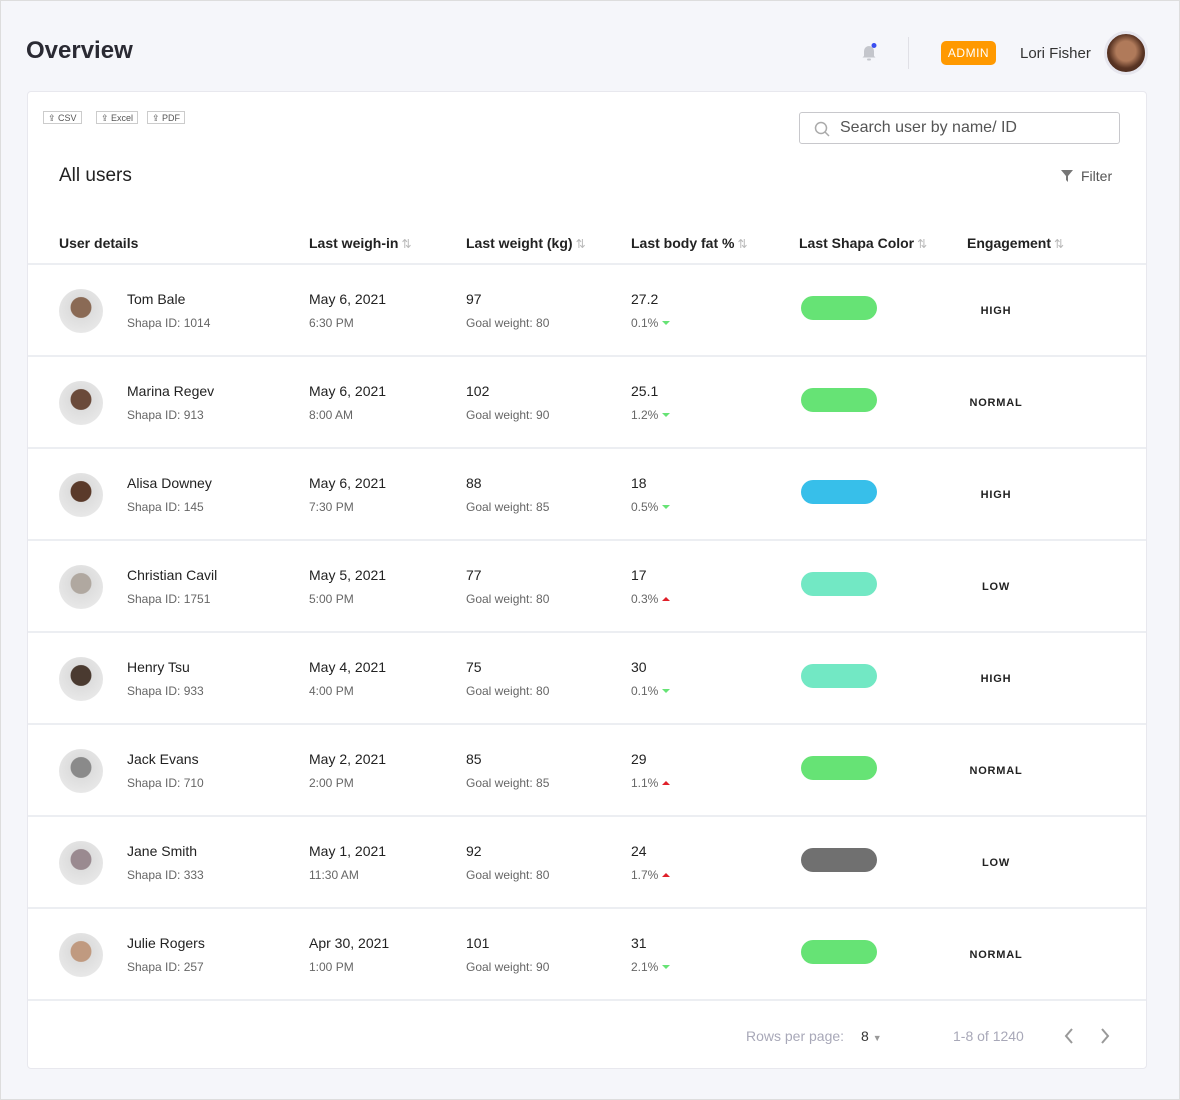  I want to click on user-name: Jack Evans, so click(163, 759).